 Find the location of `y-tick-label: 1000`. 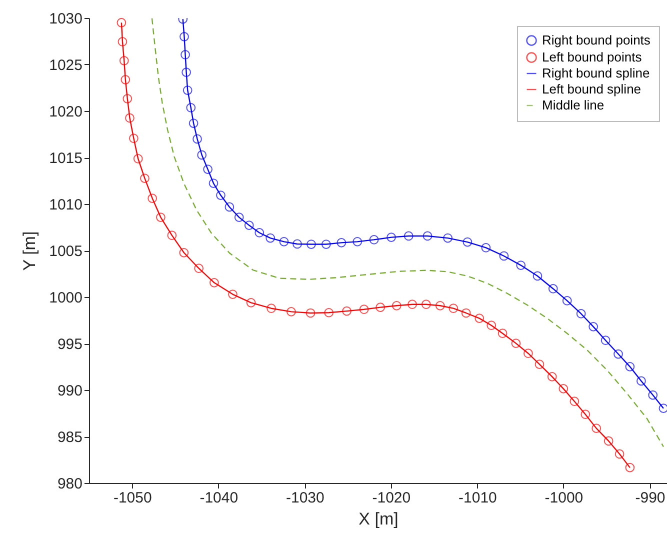

y-tick-label: 1000 is located at coordinates (65, 298).